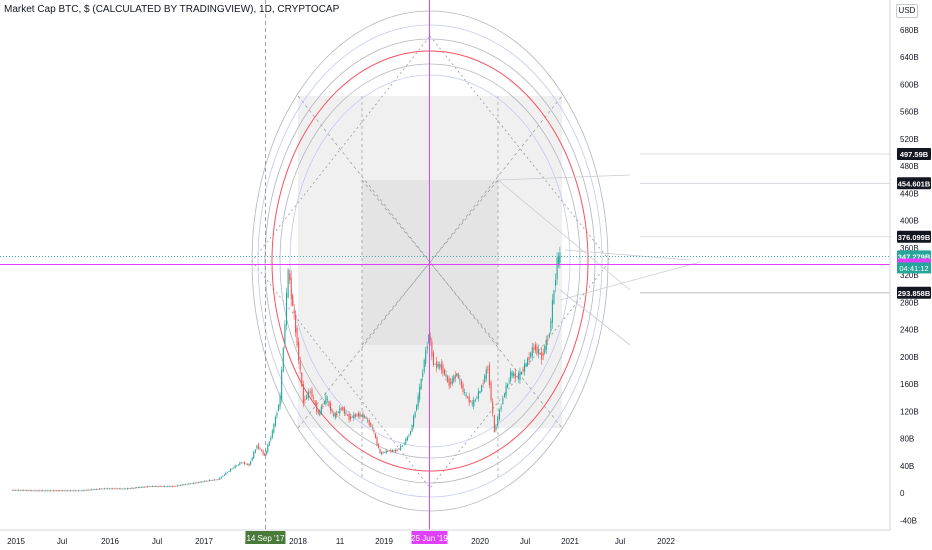 This screenshot has width=932, height=550. Describe the element at coordinates (909, 166) in the screenshot. I see `y-tick-label: 480B` at that location.